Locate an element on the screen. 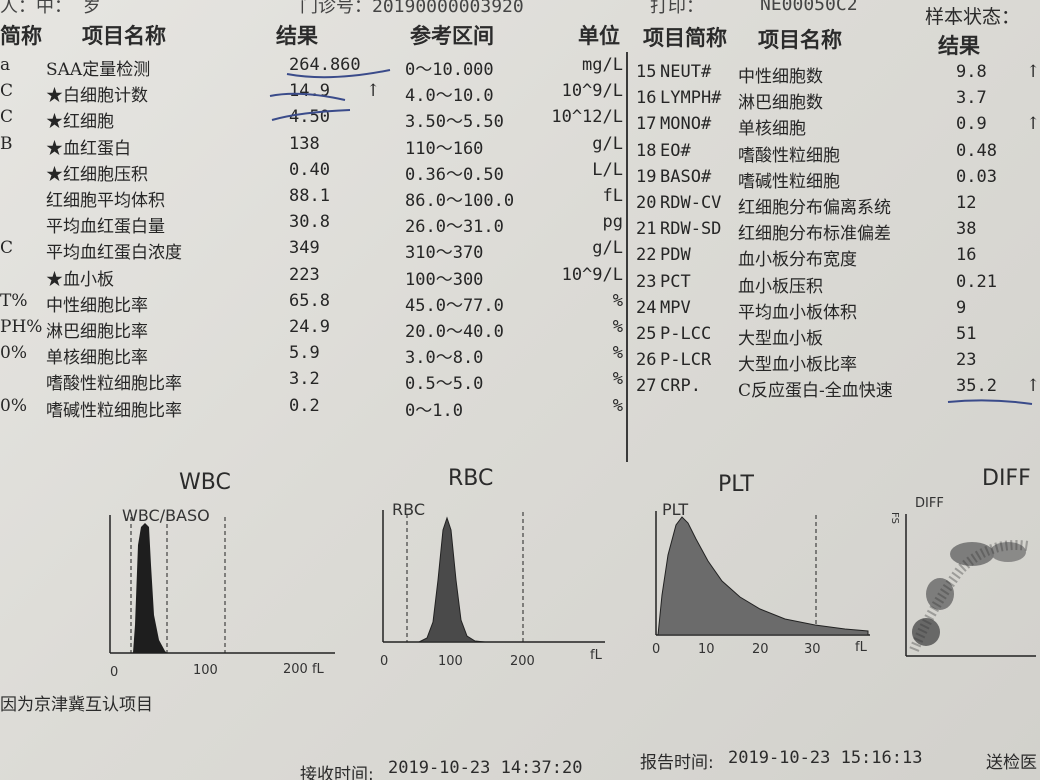 The image size is (1040, 780). plt-histogram is located at coordinates (762, 573).